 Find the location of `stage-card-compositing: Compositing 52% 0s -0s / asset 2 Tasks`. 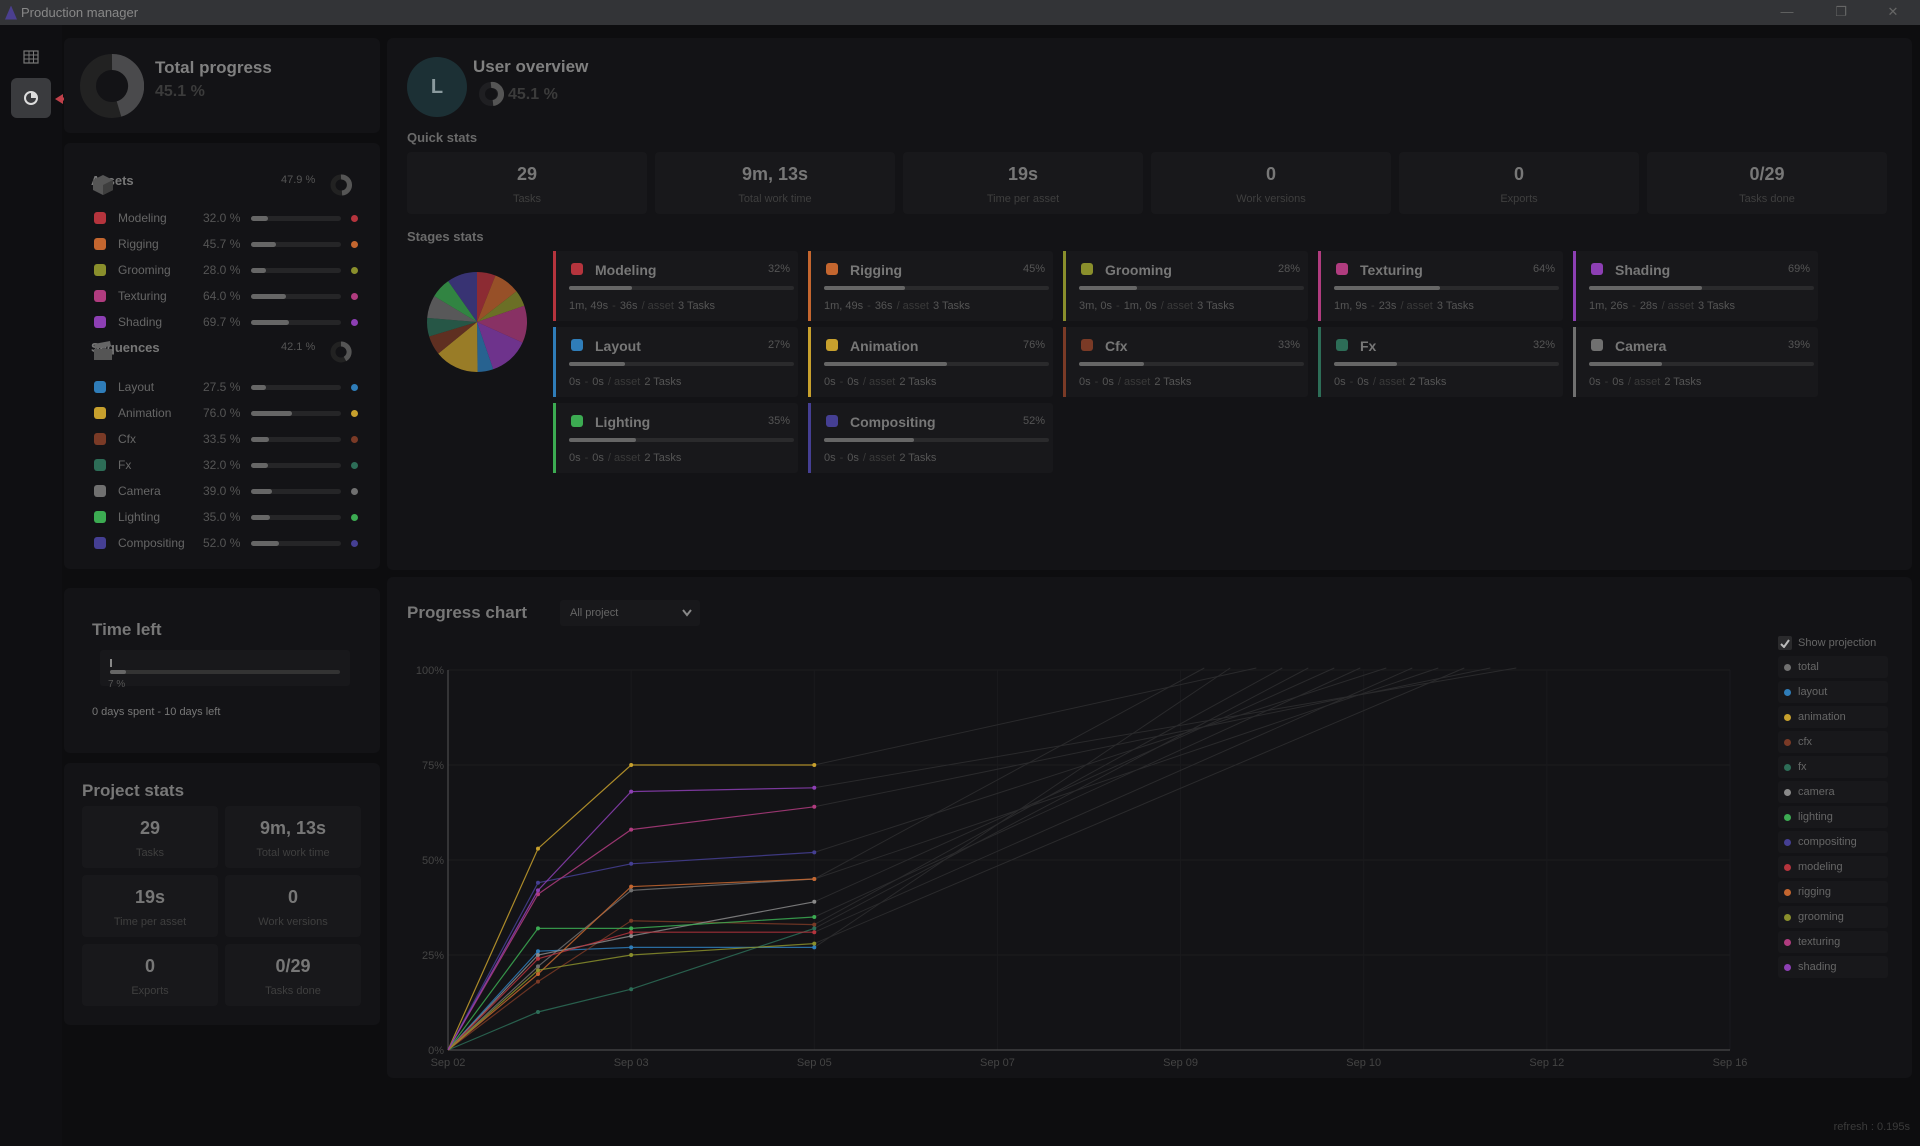

stage-card-compositing: Compositing 52% 0s -0s / asset 2 Tasks is located at coordinates (930, 438).